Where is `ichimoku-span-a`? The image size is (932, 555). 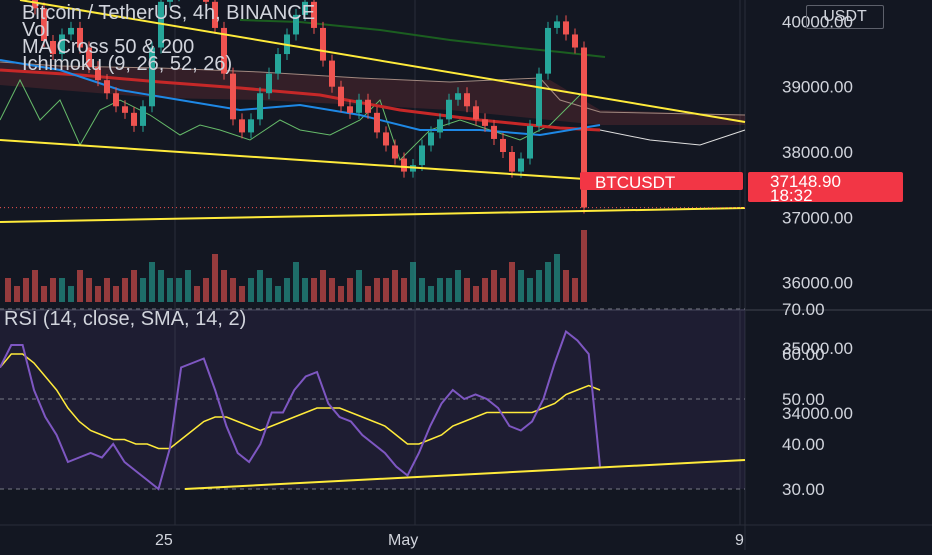
ichimoku-span-a is located at coordinates (373, 88).